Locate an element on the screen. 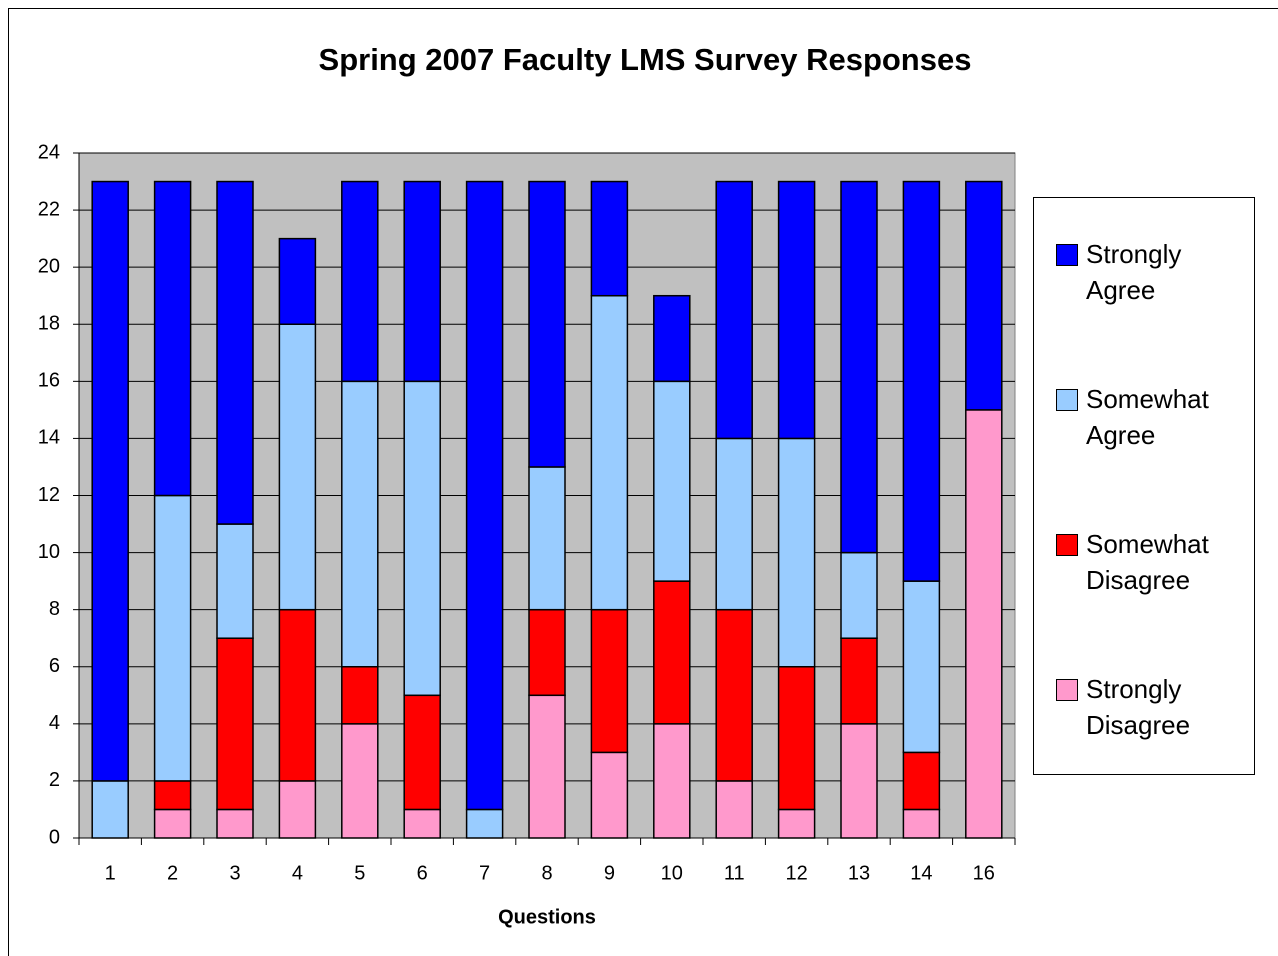  x-tick-label: 11 is located at coordinates (734, 873).